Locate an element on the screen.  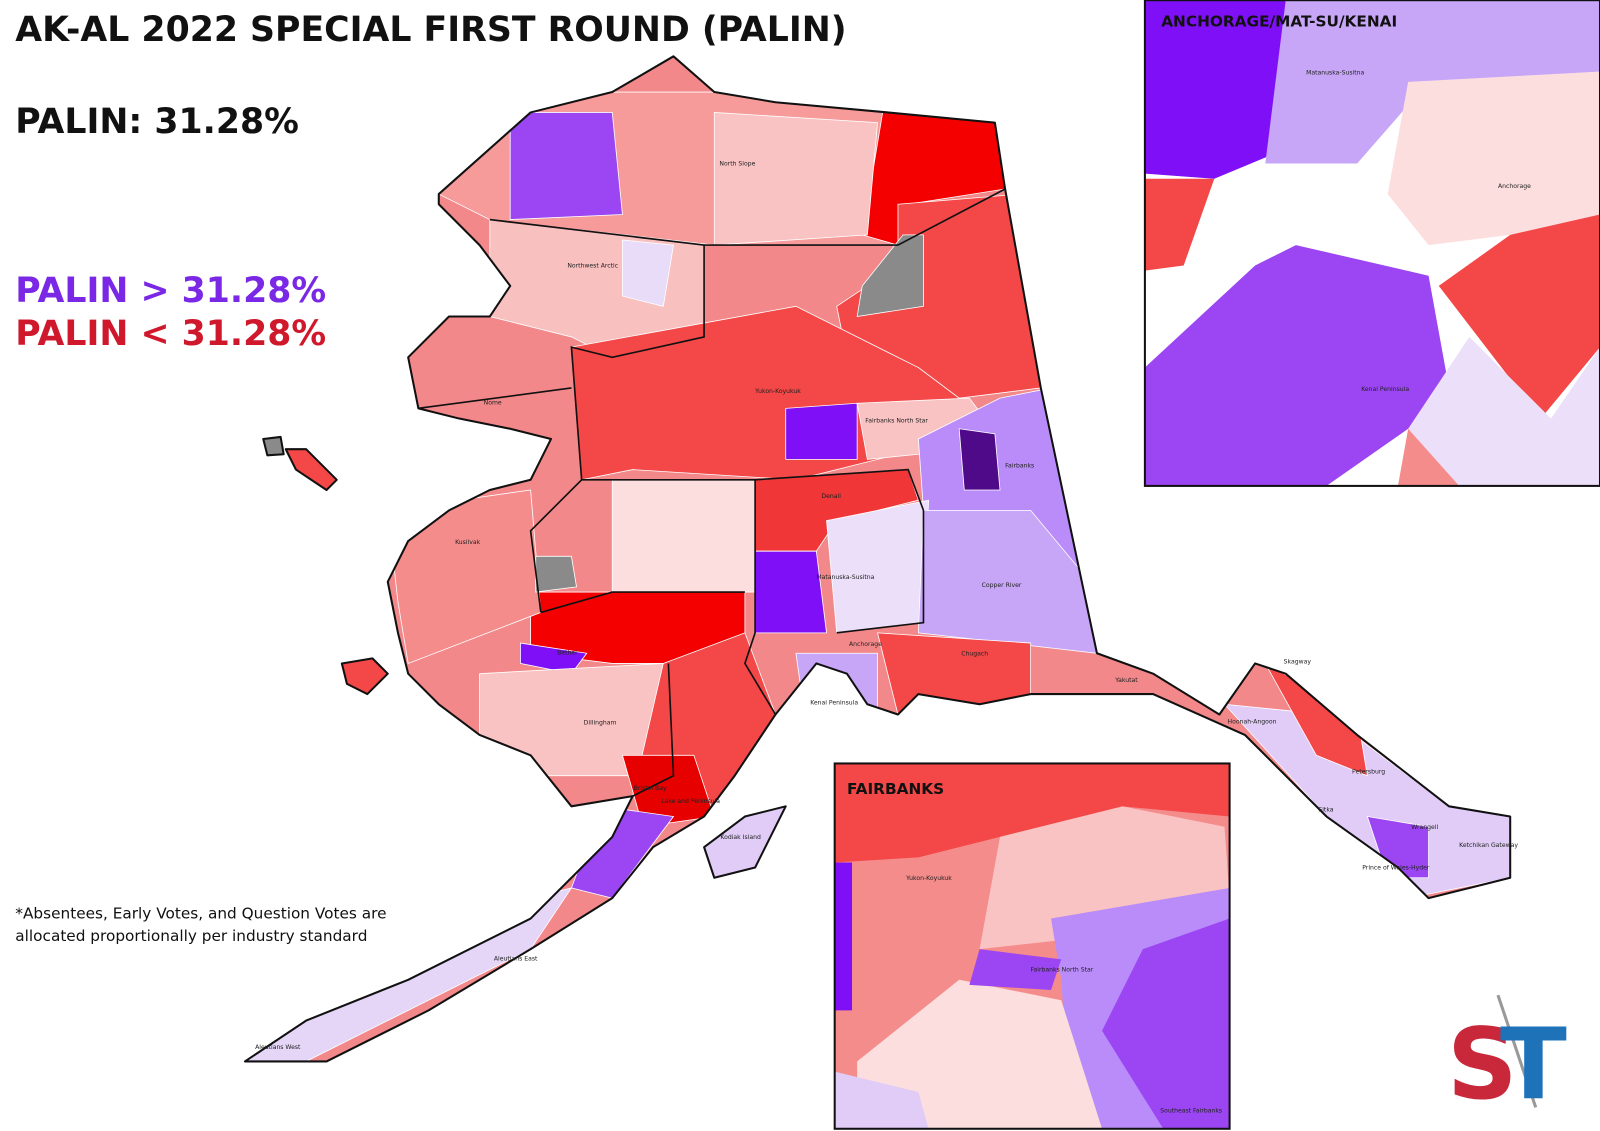
legend-above: PALIN > 31.28% is located at coordinates (170, 291).